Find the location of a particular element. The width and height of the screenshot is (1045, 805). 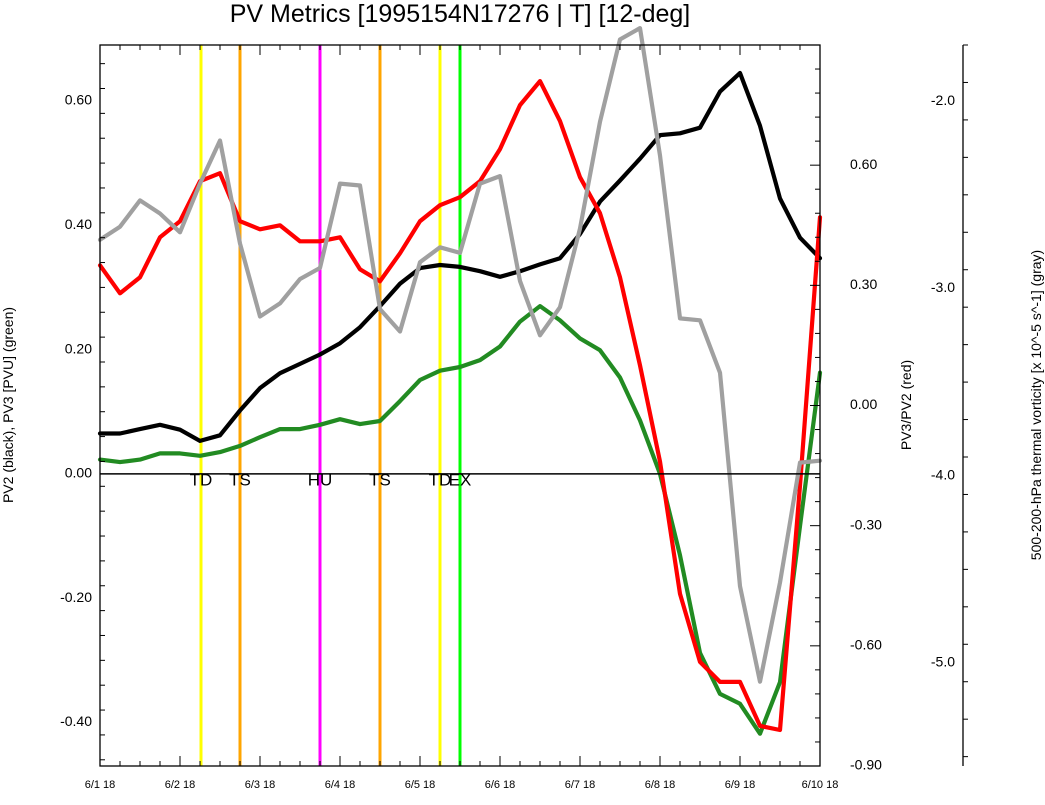

left-axis-title: PV2 (black), PV3 [PVU] (green) is located at coordinates (8, 405).